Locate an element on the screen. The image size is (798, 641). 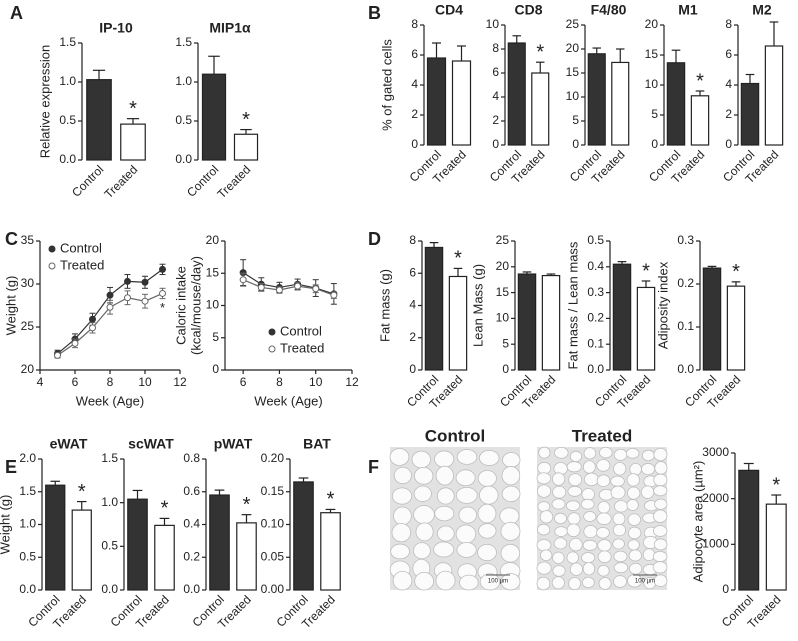
x-tick-label: 8 is located at coordinates (279, 382).